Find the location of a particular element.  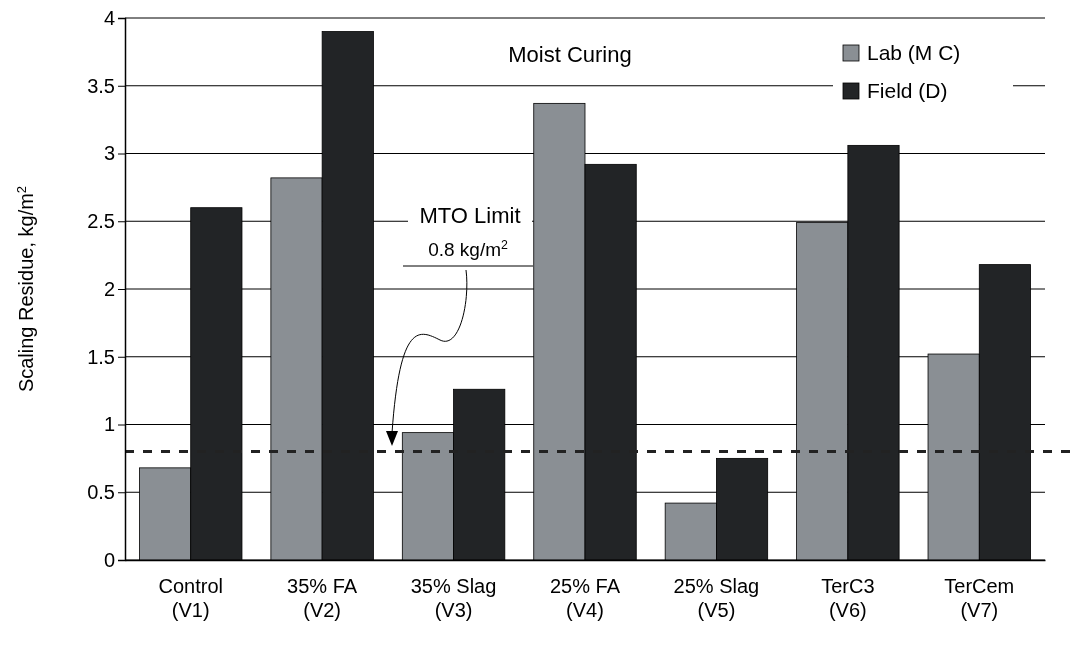

y-tick-label: 4 is located at coordinates (109, 17).